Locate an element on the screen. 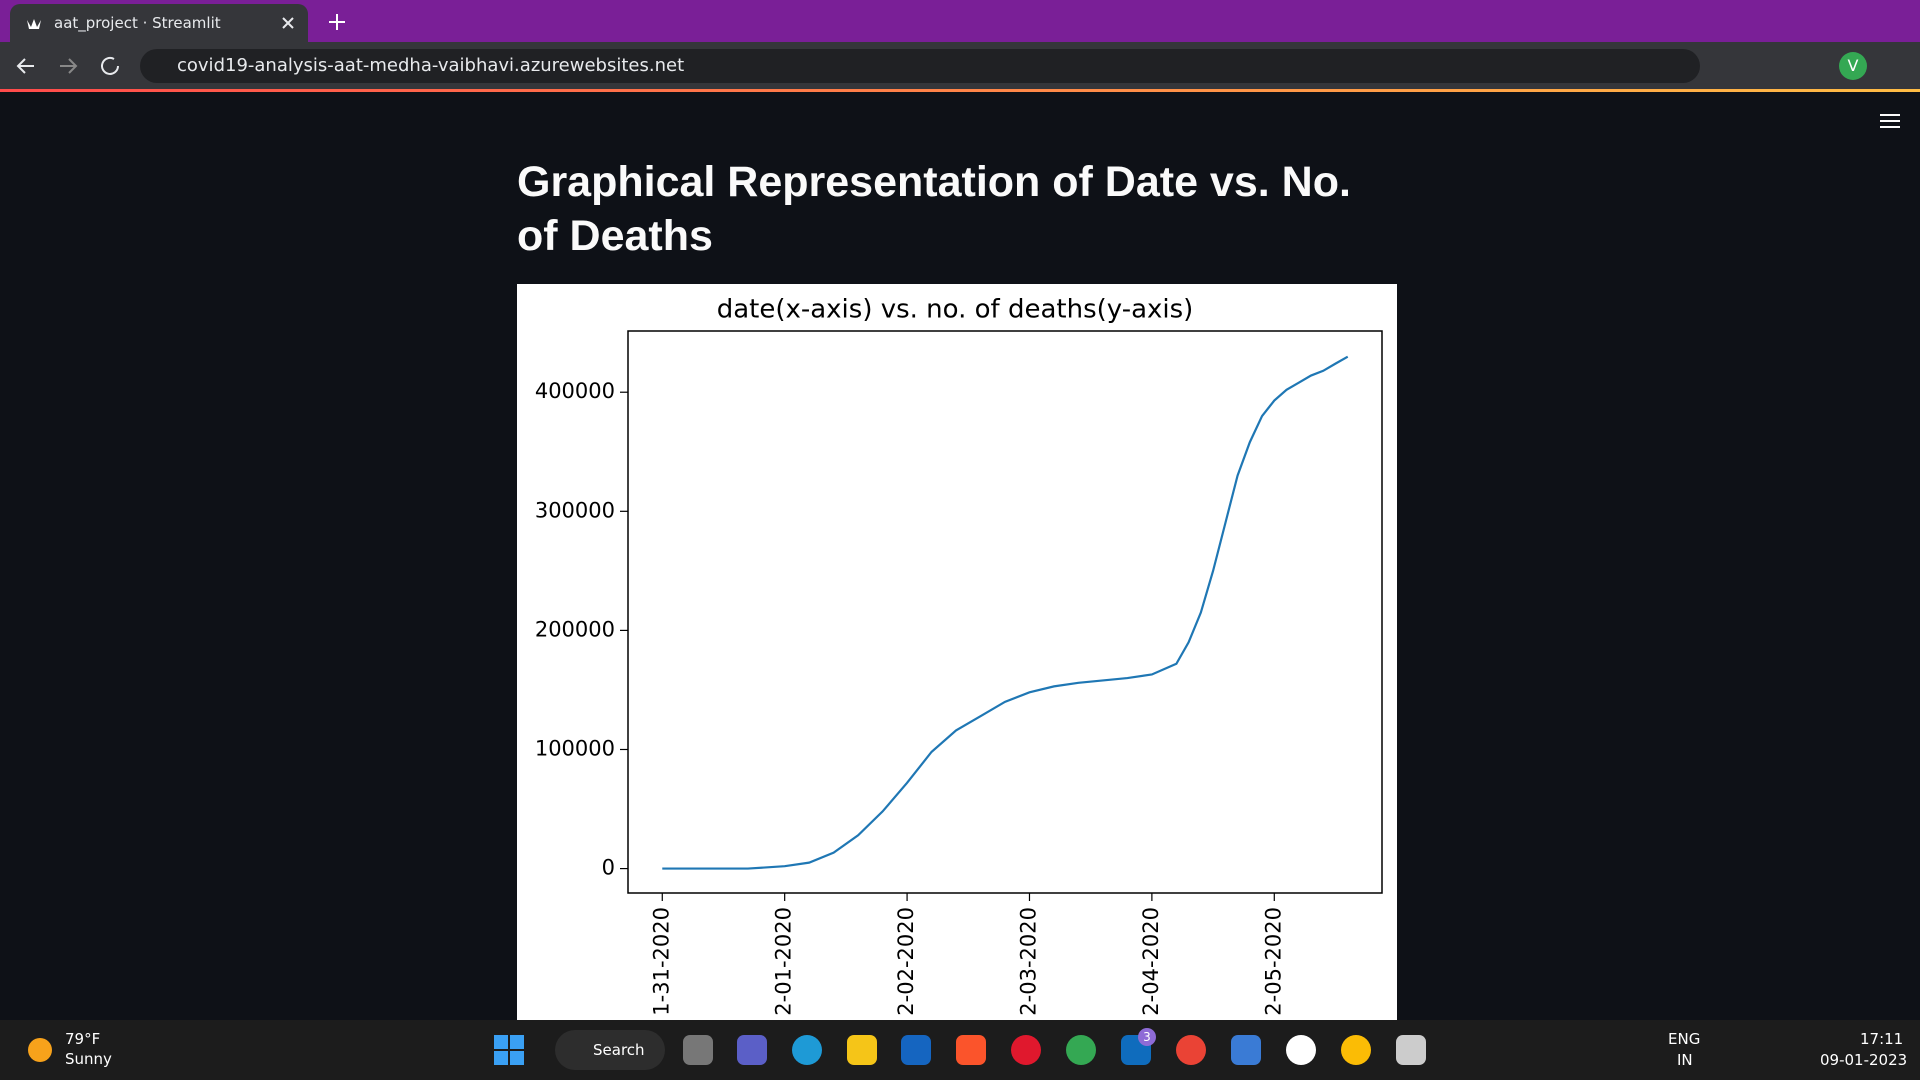  start-button is located at coordinates (509, 1050).